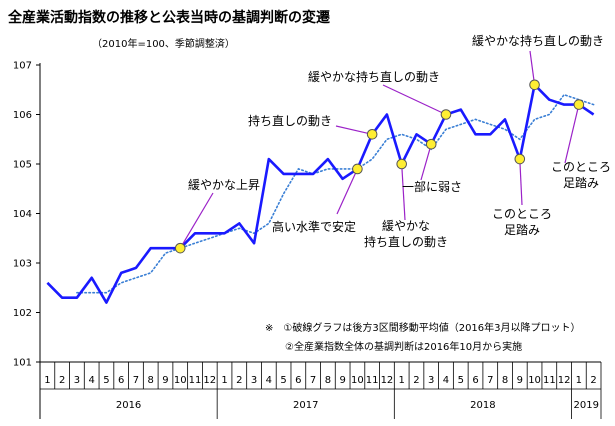 The height and width of the screenshot is (426, 615). I want to click on y-tick-label: 103, so click(22, 264).